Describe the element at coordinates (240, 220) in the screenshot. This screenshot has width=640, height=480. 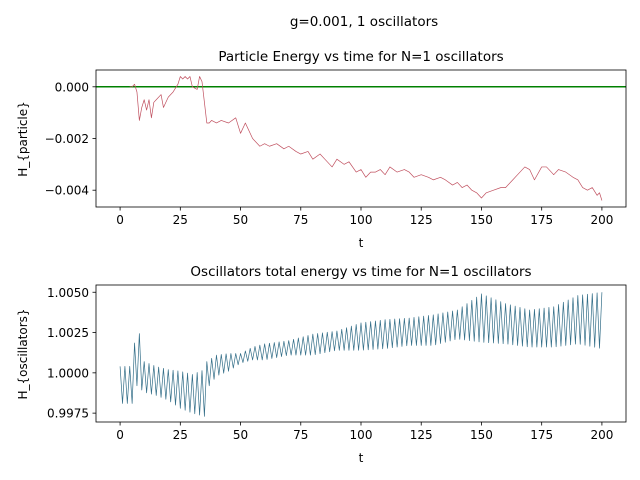
I see `particle-energy-xtick-label: 50` at that location.